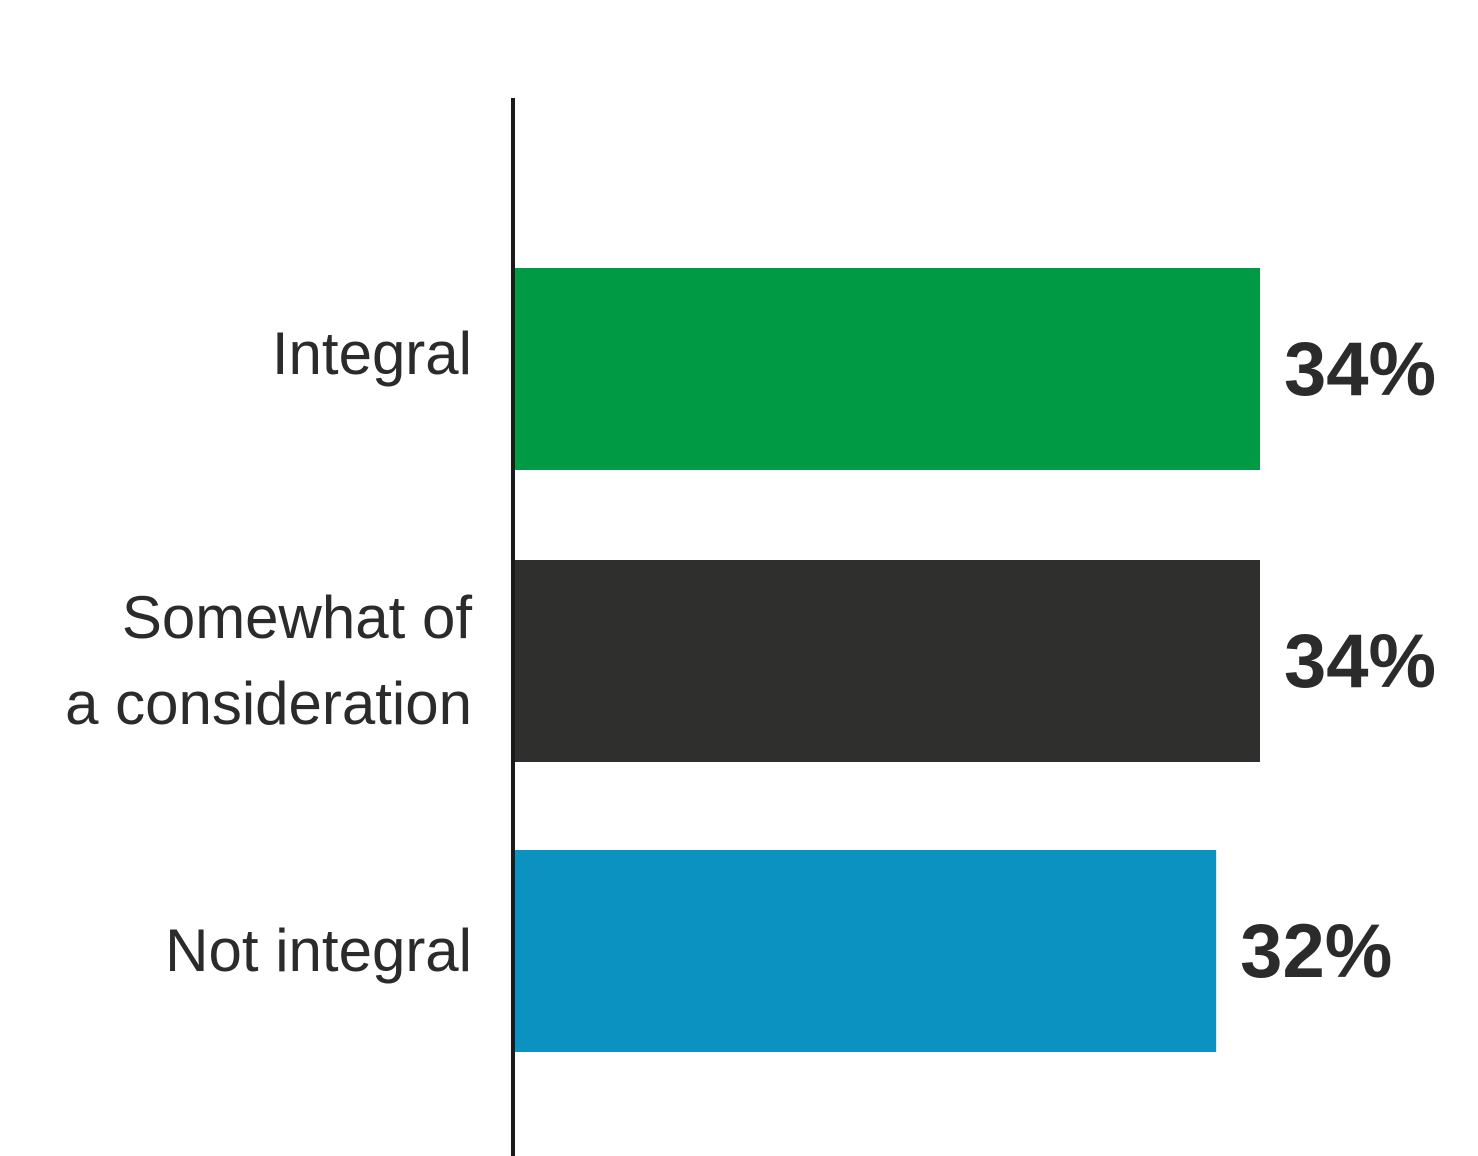 The height and width of the screenshot is (1156, 1478). What do you see at coordinates (297, 617) in the screenshot?
I see `category-label-2-line-1: Somewhat of` at bounding box center [297, 617].